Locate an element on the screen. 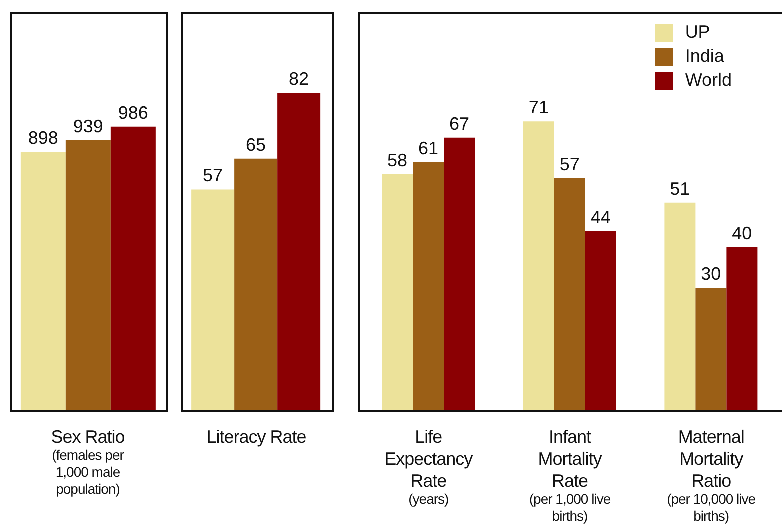 The width and height of the screenshot is (782, 524). data-label: 71 is located at coordinates (538, 108).